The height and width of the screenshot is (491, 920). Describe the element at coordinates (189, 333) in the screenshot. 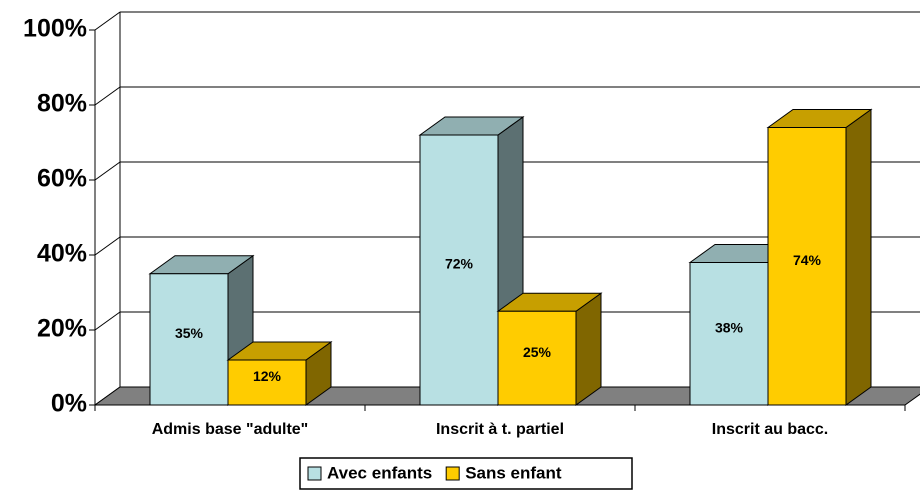

I see `value-label: 35%` at that location.